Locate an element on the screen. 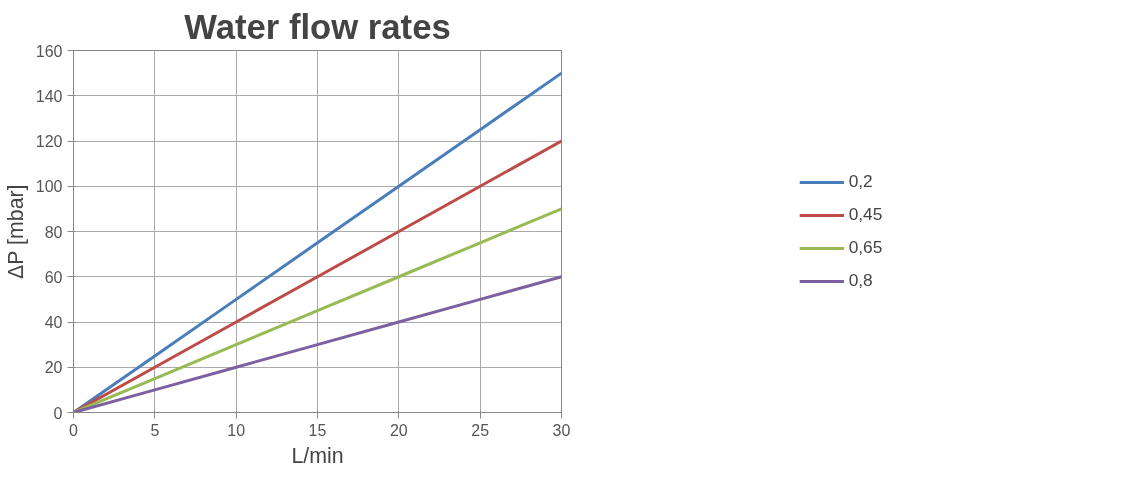 The width and height of the screenshot is (1131, 477). x-tick-label: 20 is located at coordinates (398, 430).